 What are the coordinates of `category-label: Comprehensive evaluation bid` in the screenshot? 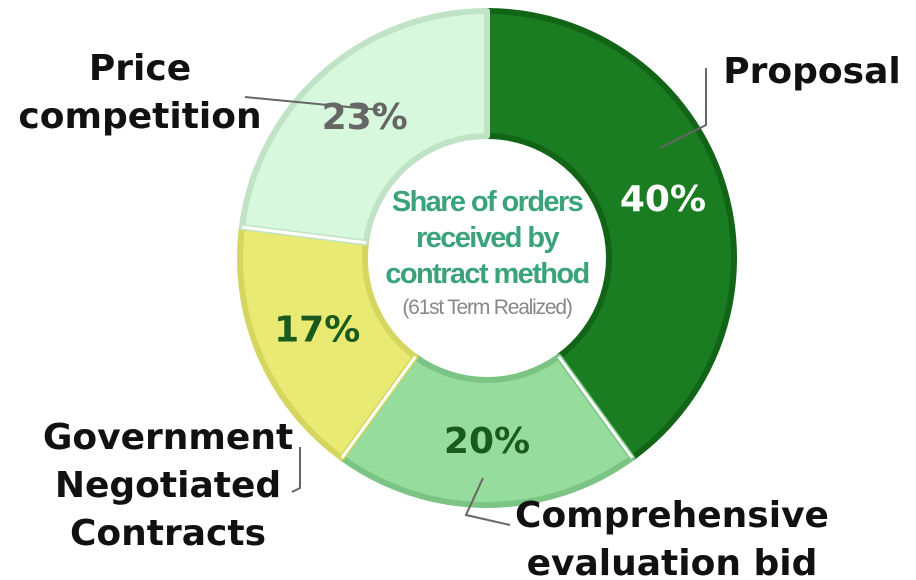 It's located at (672, 537).